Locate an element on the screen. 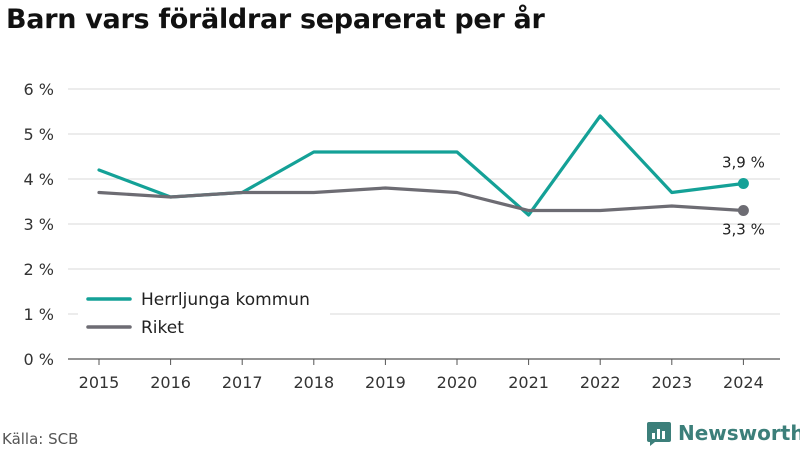 This screenshot has width=800, height=450. x-tick-label: 2023 is located at coordinates (671, 382).